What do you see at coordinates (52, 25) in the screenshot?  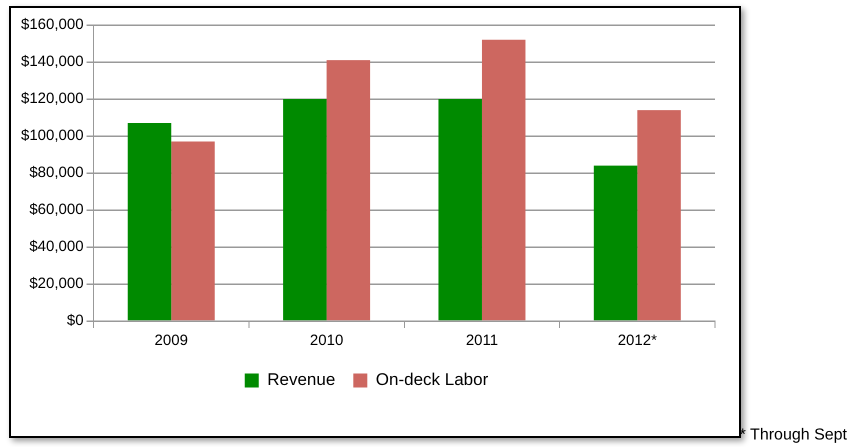 I see `y-tick-label: $160,000` at bounding box center [52, 25].